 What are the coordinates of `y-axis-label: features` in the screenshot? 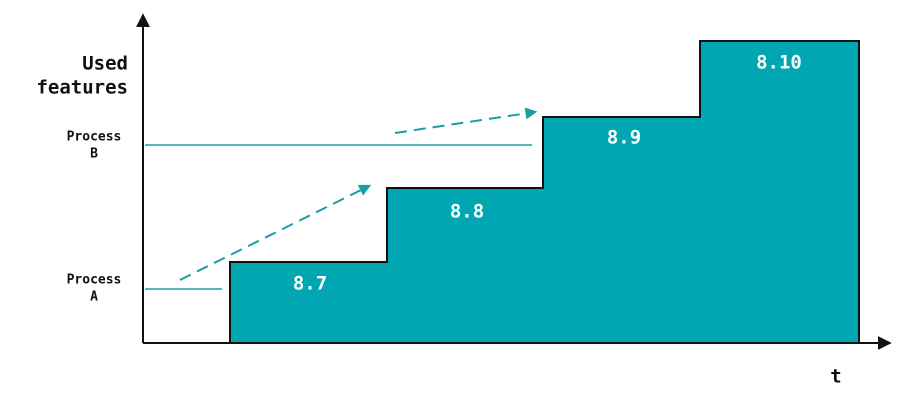 It's located at (82, 88).